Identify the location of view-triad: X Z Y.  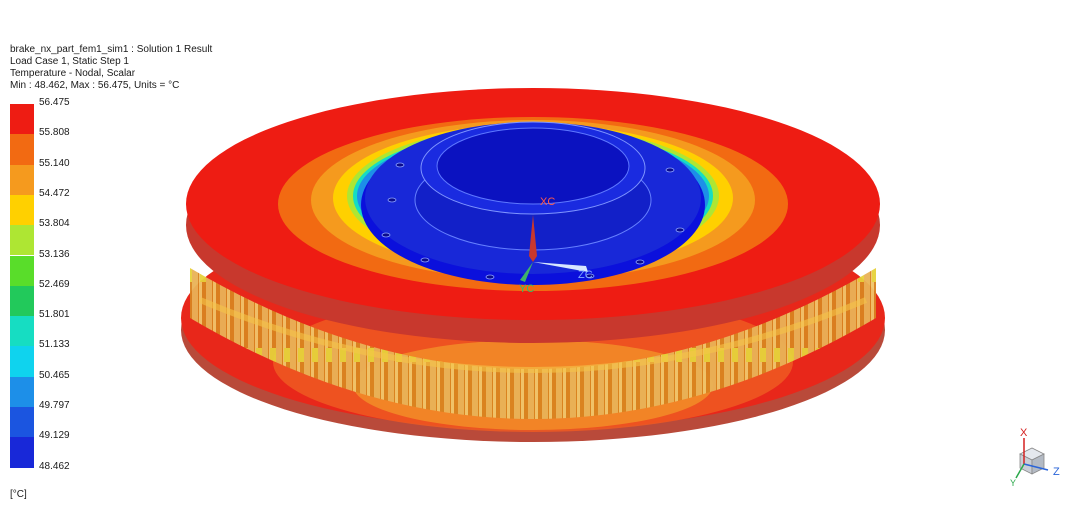
(1033, 457).